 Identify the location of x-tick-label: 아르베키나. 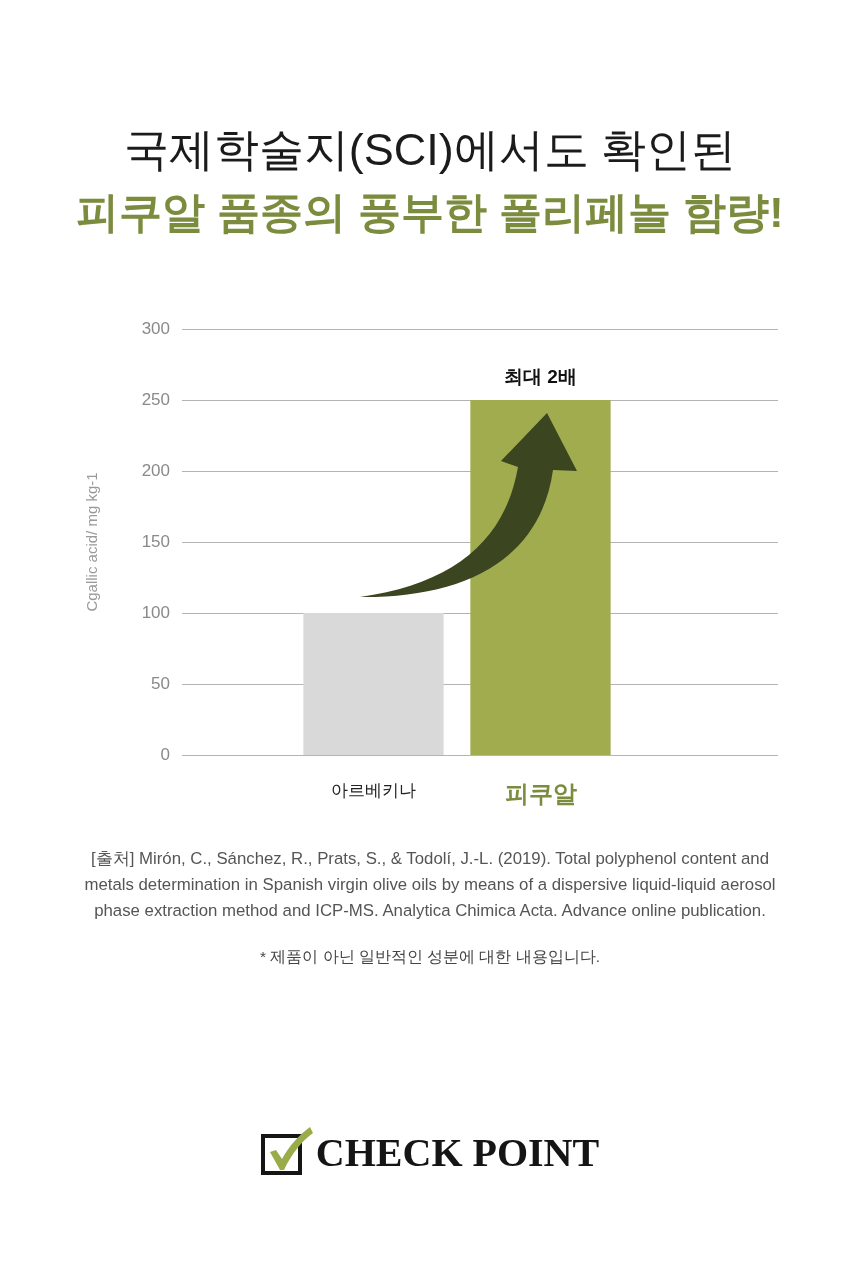
(373, 790).